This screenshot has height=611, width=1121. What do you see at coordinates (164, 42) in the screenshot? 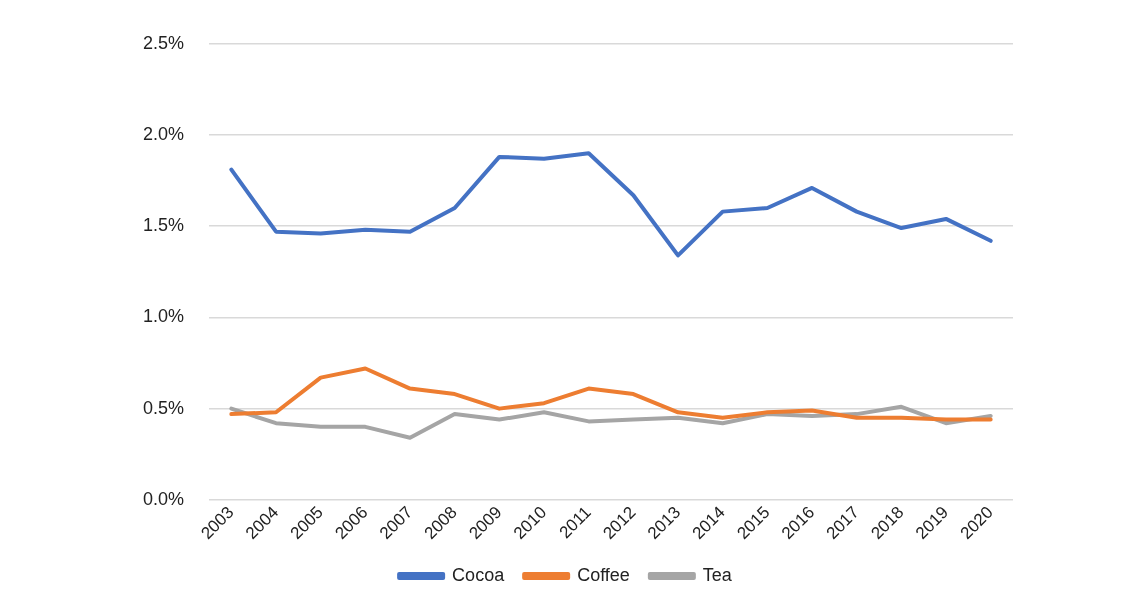
I see `y-tick-label: 2.5%` at bounding box center [164, 42].